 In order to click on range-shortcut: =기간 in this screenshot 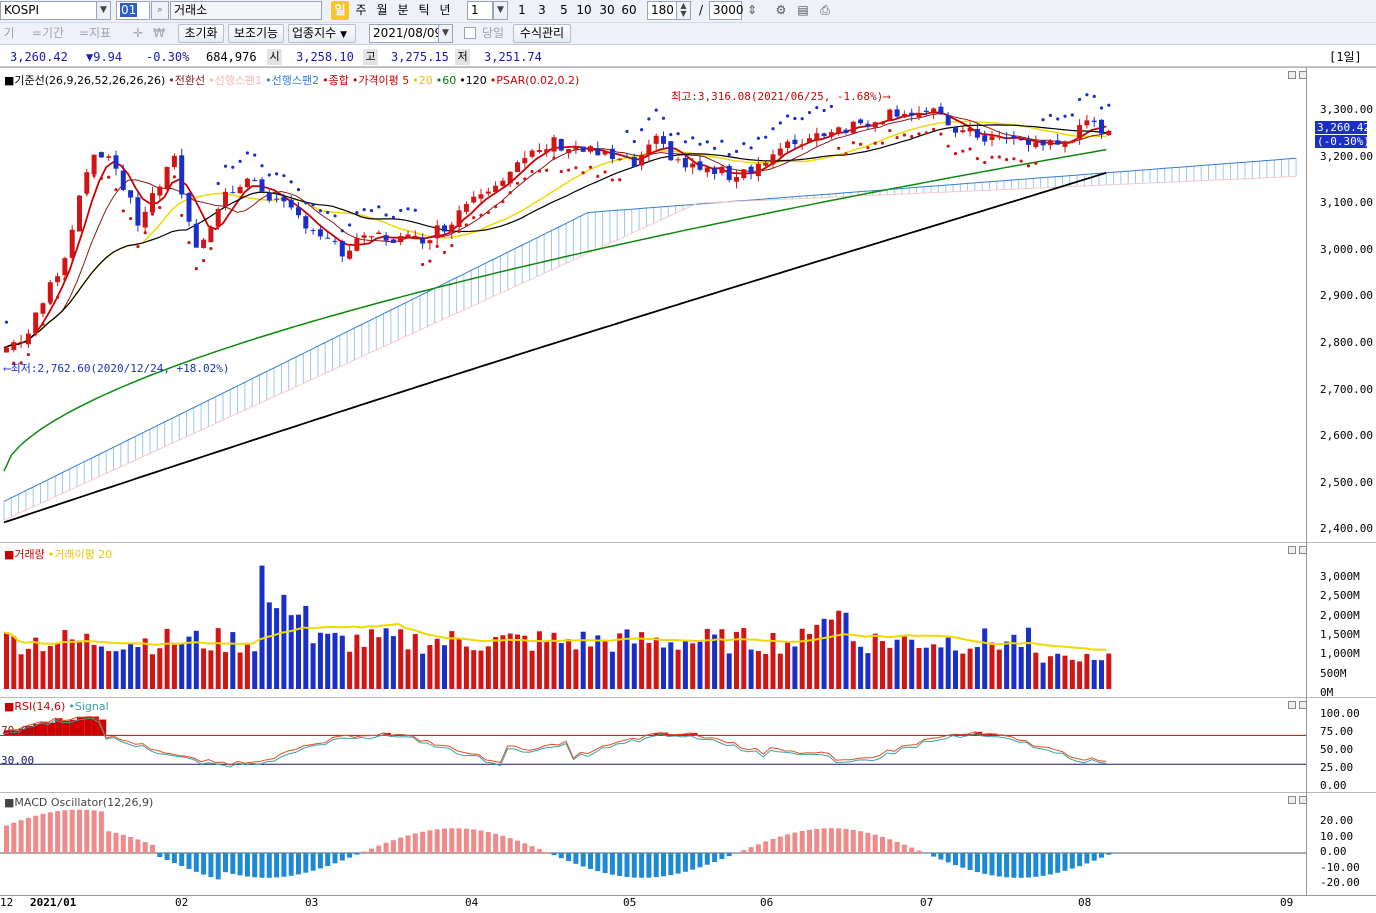, I will do `click(48, 33)`.